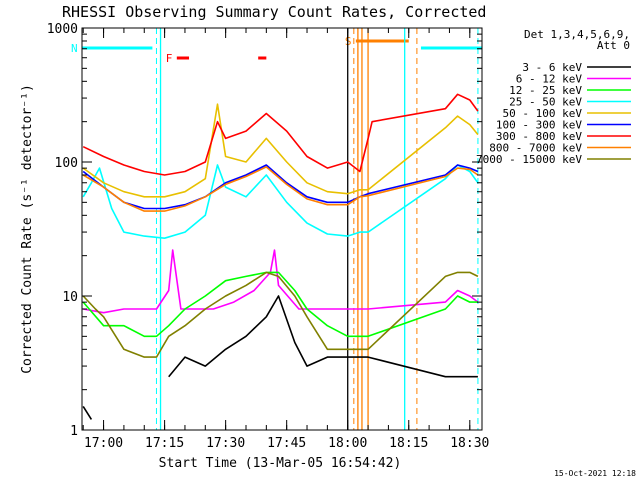  I want to click on legend-label-4: 50 - 100 keV, so click(543, 113).